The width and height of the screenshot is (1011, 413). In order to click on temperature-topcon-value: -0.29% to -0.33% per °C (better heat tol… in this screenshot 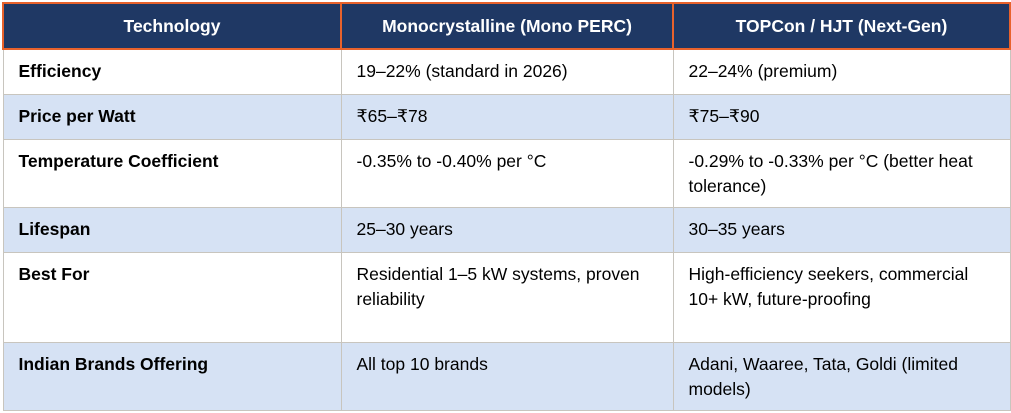, I will do `click(841, 173)`.